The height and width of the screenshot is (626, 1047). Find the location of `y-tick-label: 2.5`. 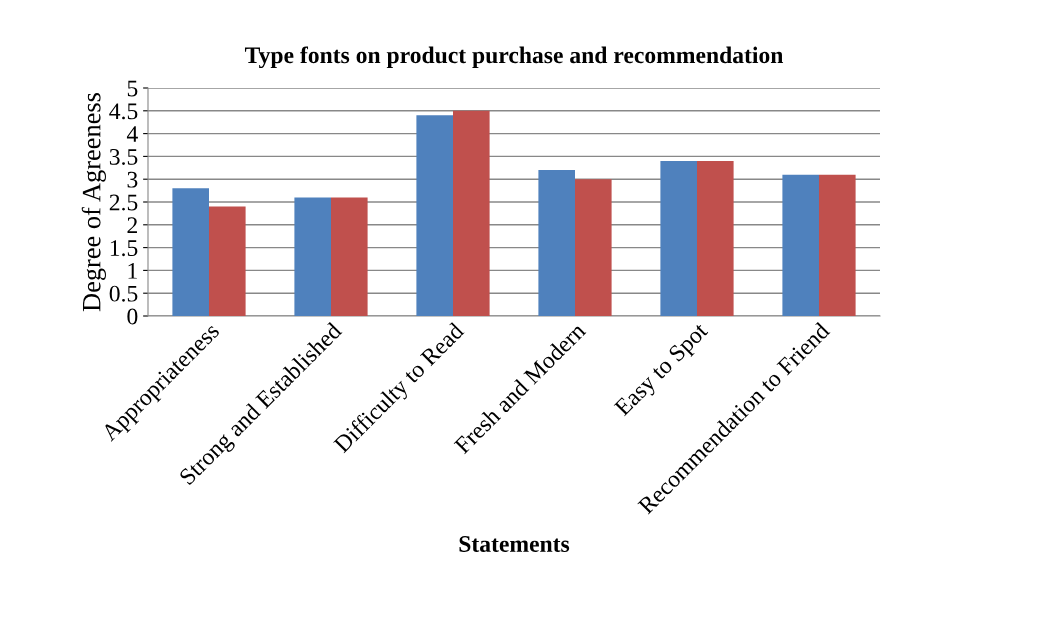

y-tick-label: 2.5 is located at coordinates (123, 202).